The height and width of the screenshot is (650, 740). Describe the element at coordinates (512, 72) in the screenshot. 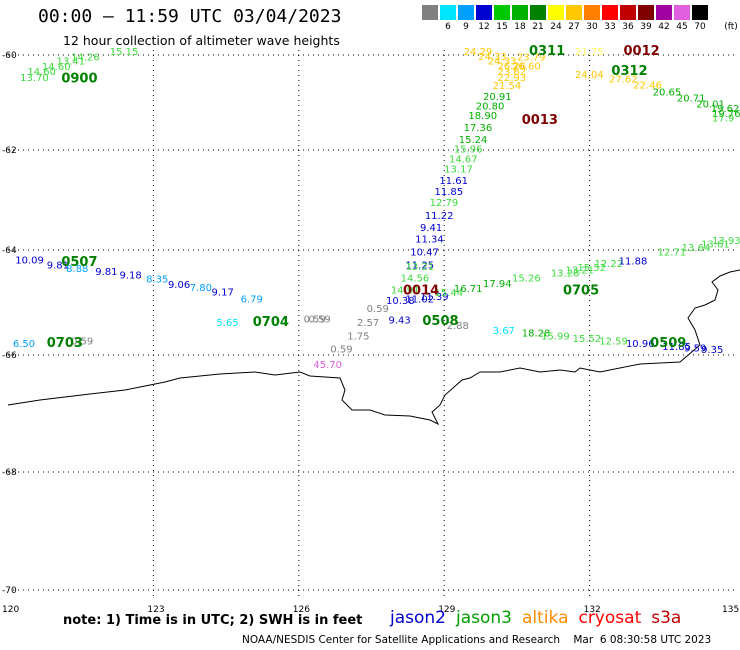

I see `wave-height-value: 23.62` at that location.